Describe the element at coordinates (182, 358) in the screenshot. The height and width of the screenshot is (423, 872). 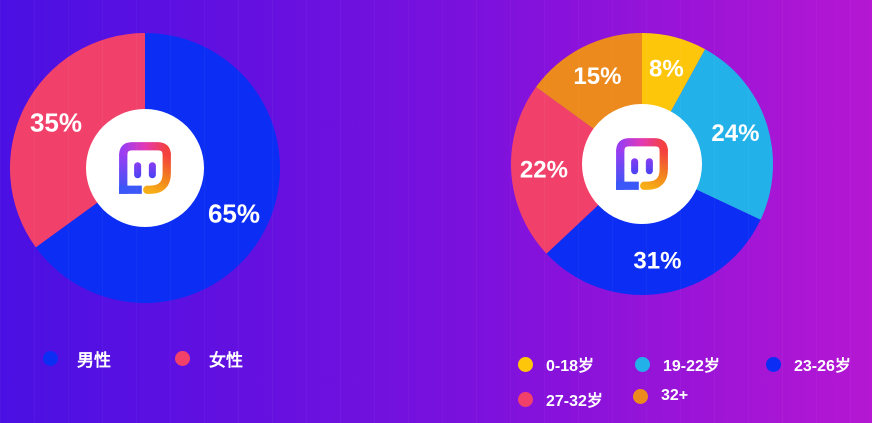
I see `legend-dot-female` at that location.